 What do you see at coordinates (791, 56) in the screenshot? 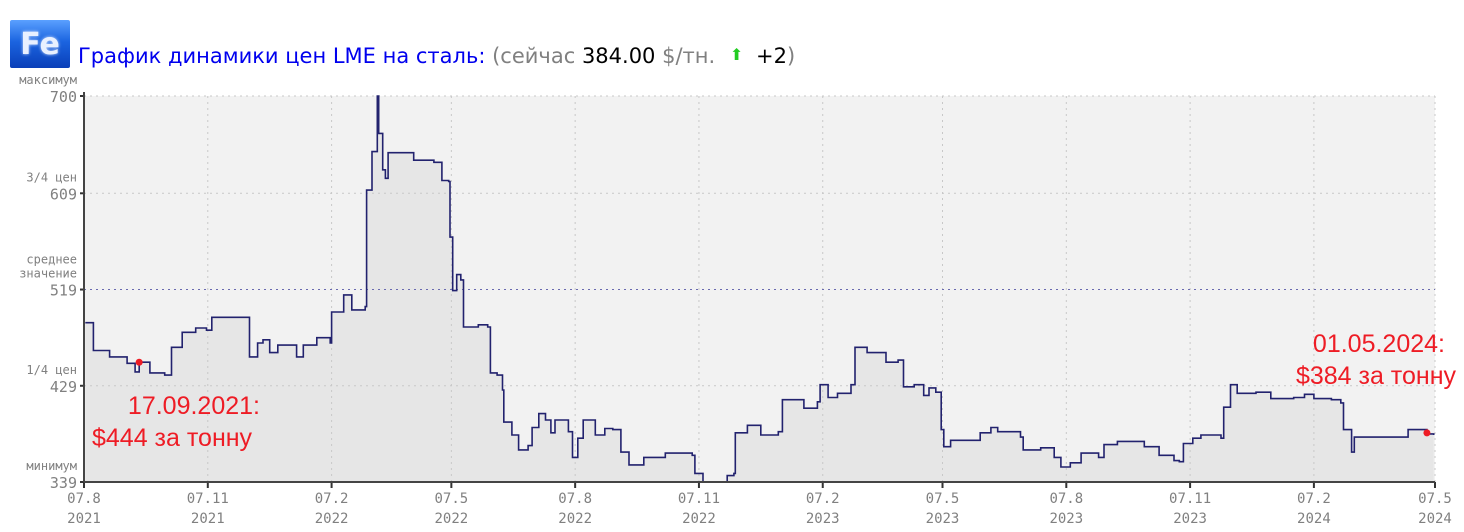
I see `close-paren: )` at bounding box center [791, 56].